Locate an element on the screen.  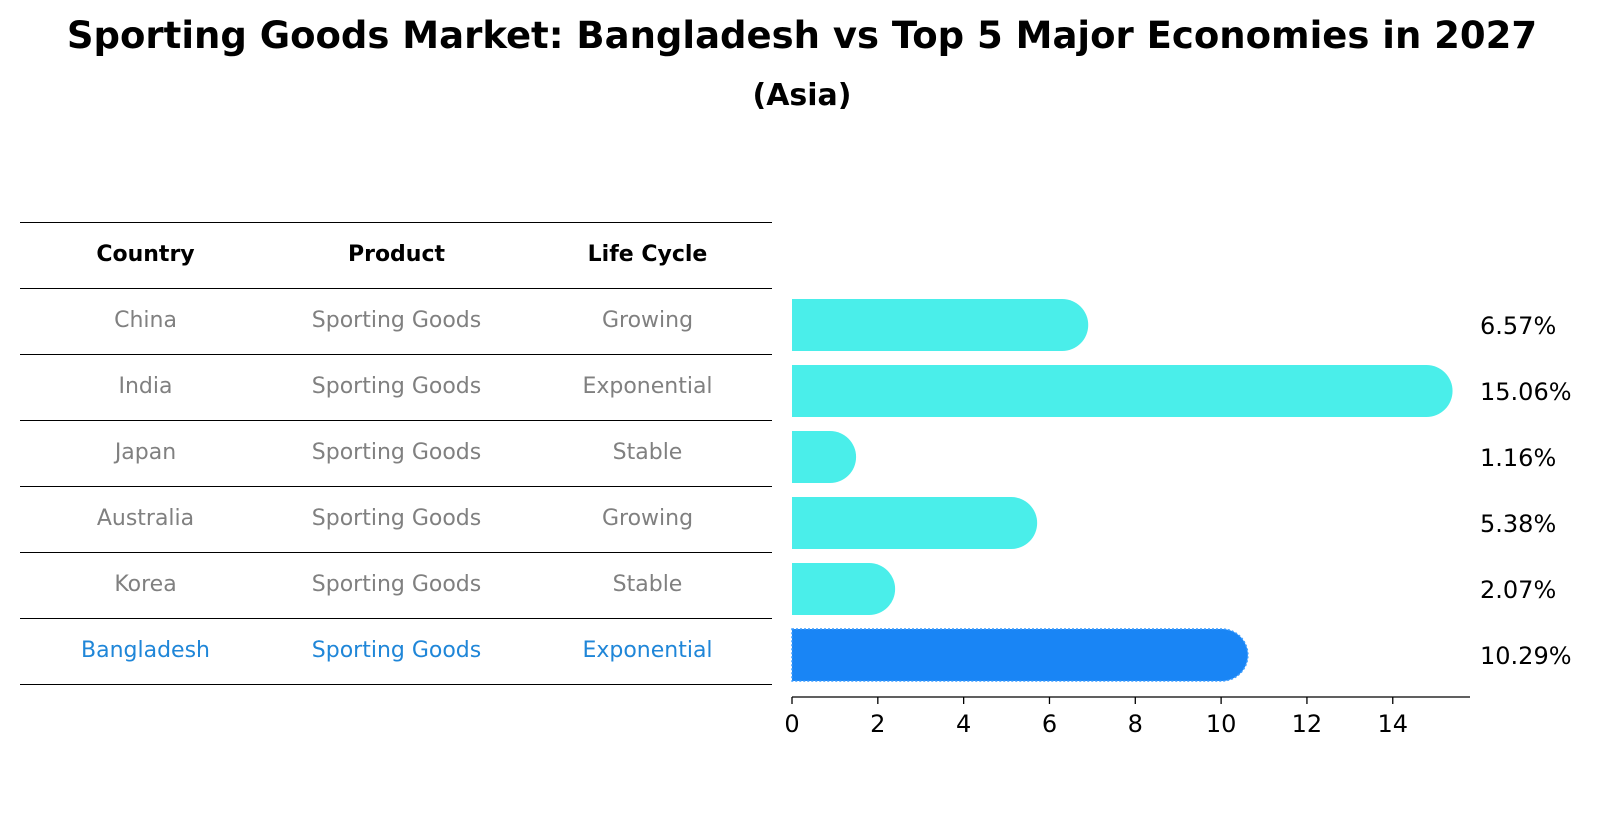
chart-subtitle: (Asia) is located at coordinates (802, 95).